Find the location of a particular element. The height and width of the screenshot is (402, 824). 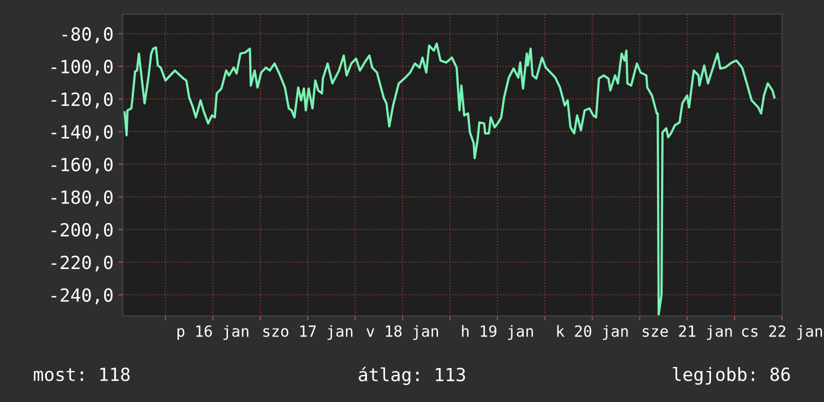

x-tick-label: sze 21 jan is located at coordinates (687, 332).